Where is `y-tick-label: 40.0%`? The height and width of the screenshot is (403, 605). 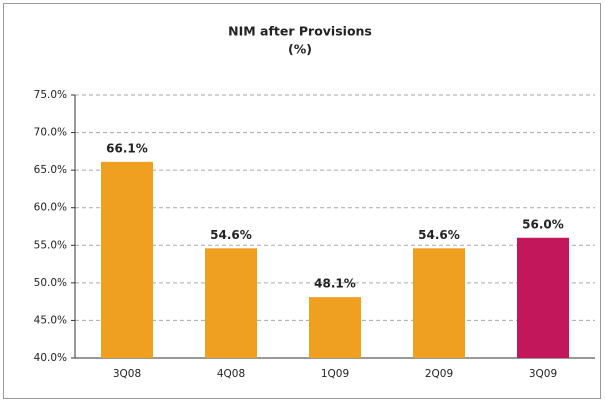
y-tick-label: 40.0% is located at coordinates (50, 358).